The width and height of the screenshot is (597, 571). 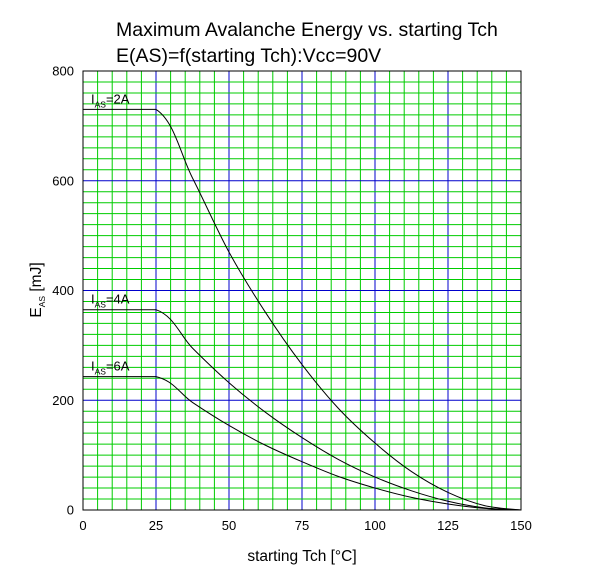 What do you see at coordinates (375, 525) in the screenshot?
I see `x-tick-label: 100` at bounding box center [375, 525].